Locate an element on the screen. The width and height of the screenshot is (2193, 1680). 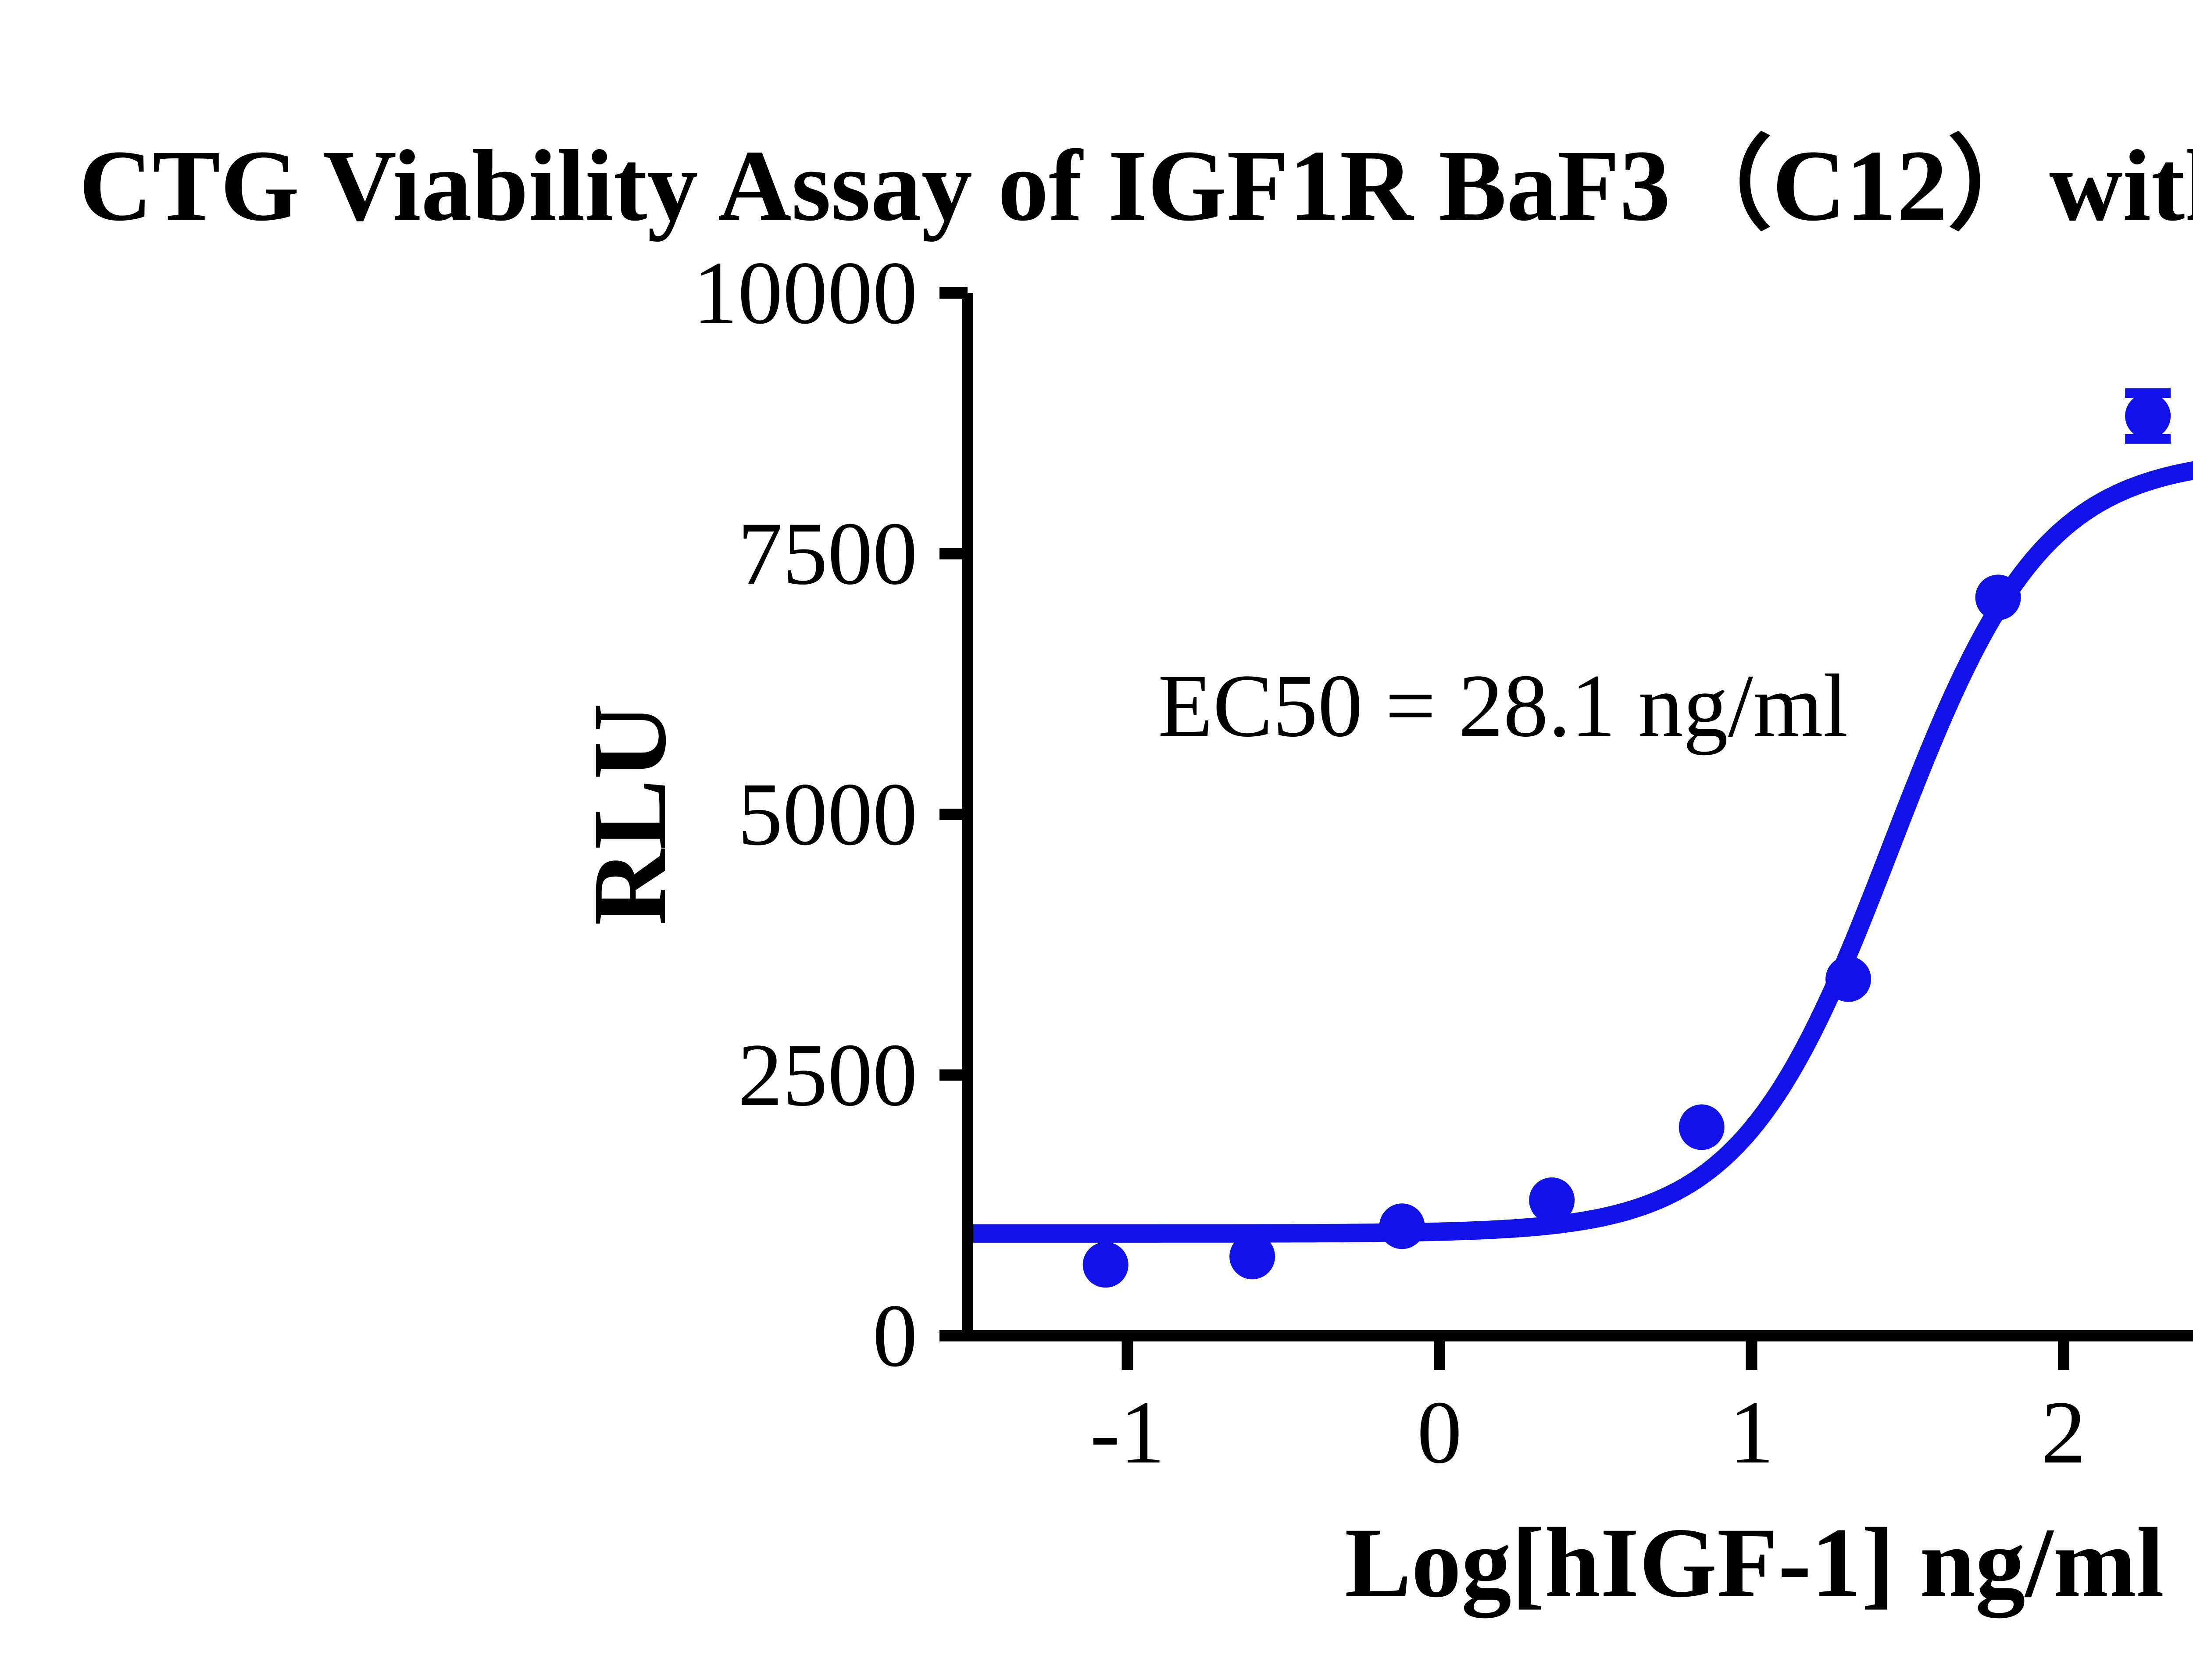
x-tick-label: 2 is located at coordinates (2063, 1433).